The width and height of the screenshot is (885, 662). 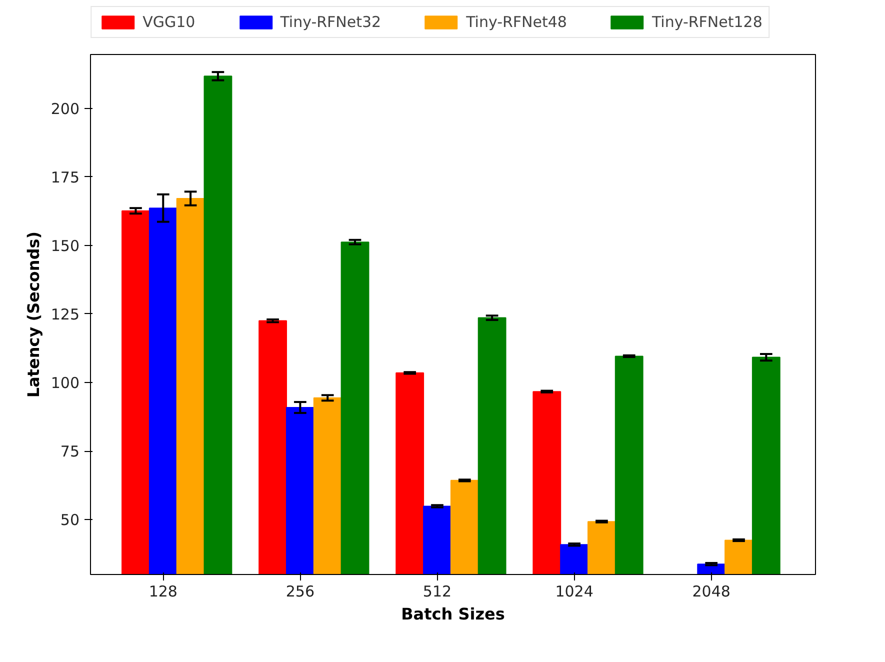 What do you see at coordinates (331, 22) in the screenshot?
I see `legend-label: Tiny-RFNet32` at bounding box center [331, 22].